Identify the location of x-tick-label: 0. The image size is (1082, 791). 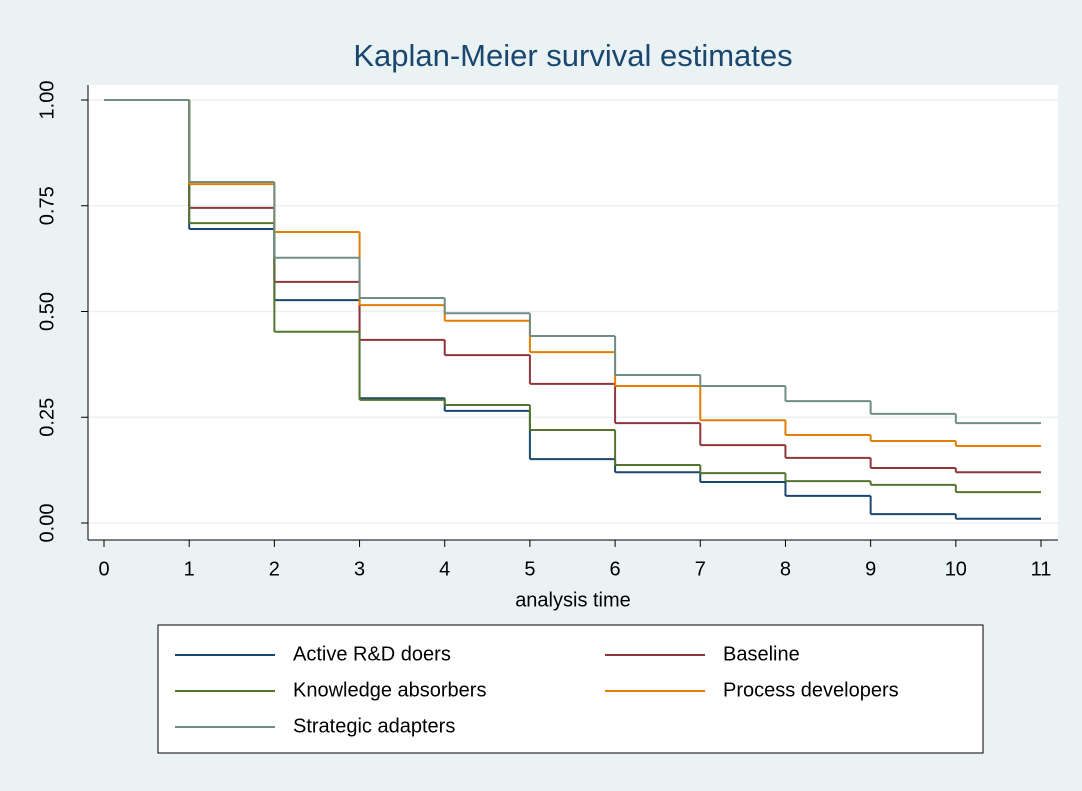
(103, 569).